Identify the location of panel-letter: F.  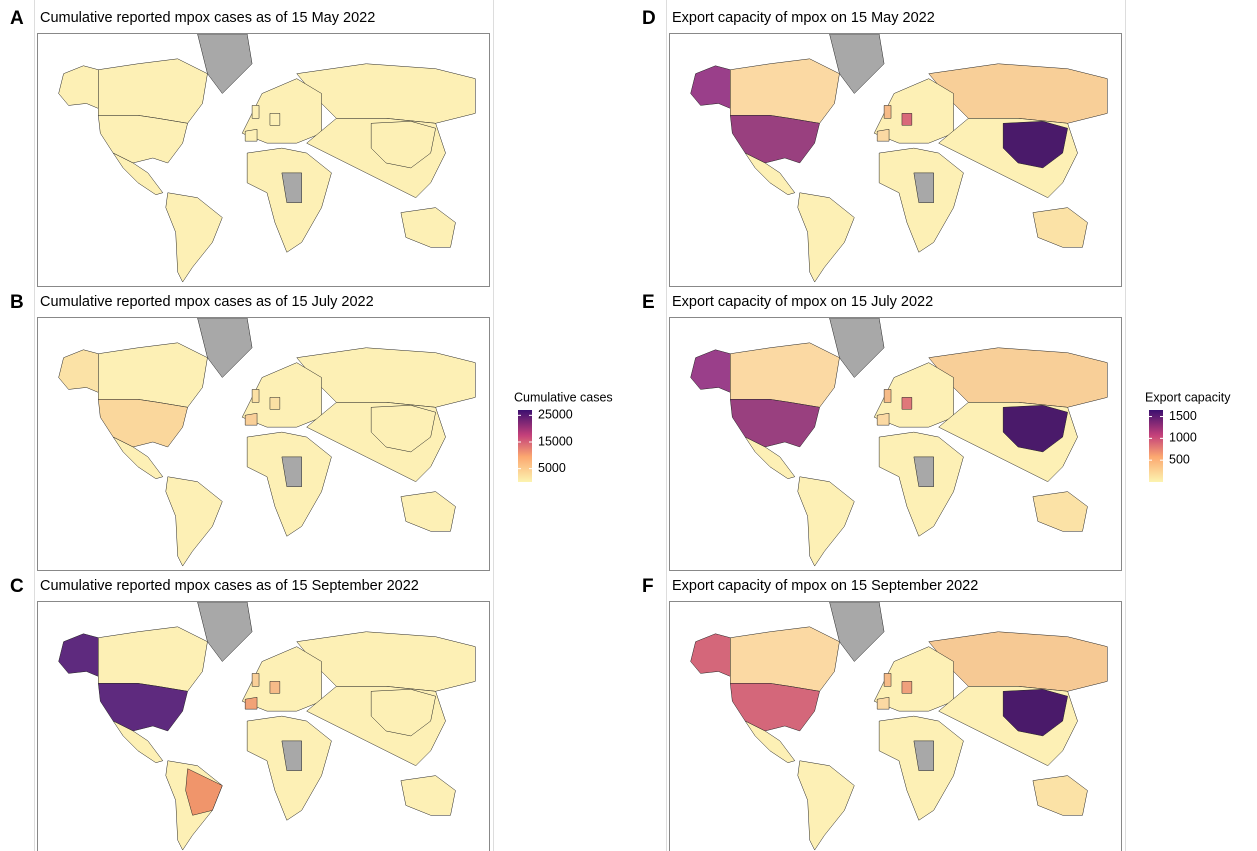
(648, 586).